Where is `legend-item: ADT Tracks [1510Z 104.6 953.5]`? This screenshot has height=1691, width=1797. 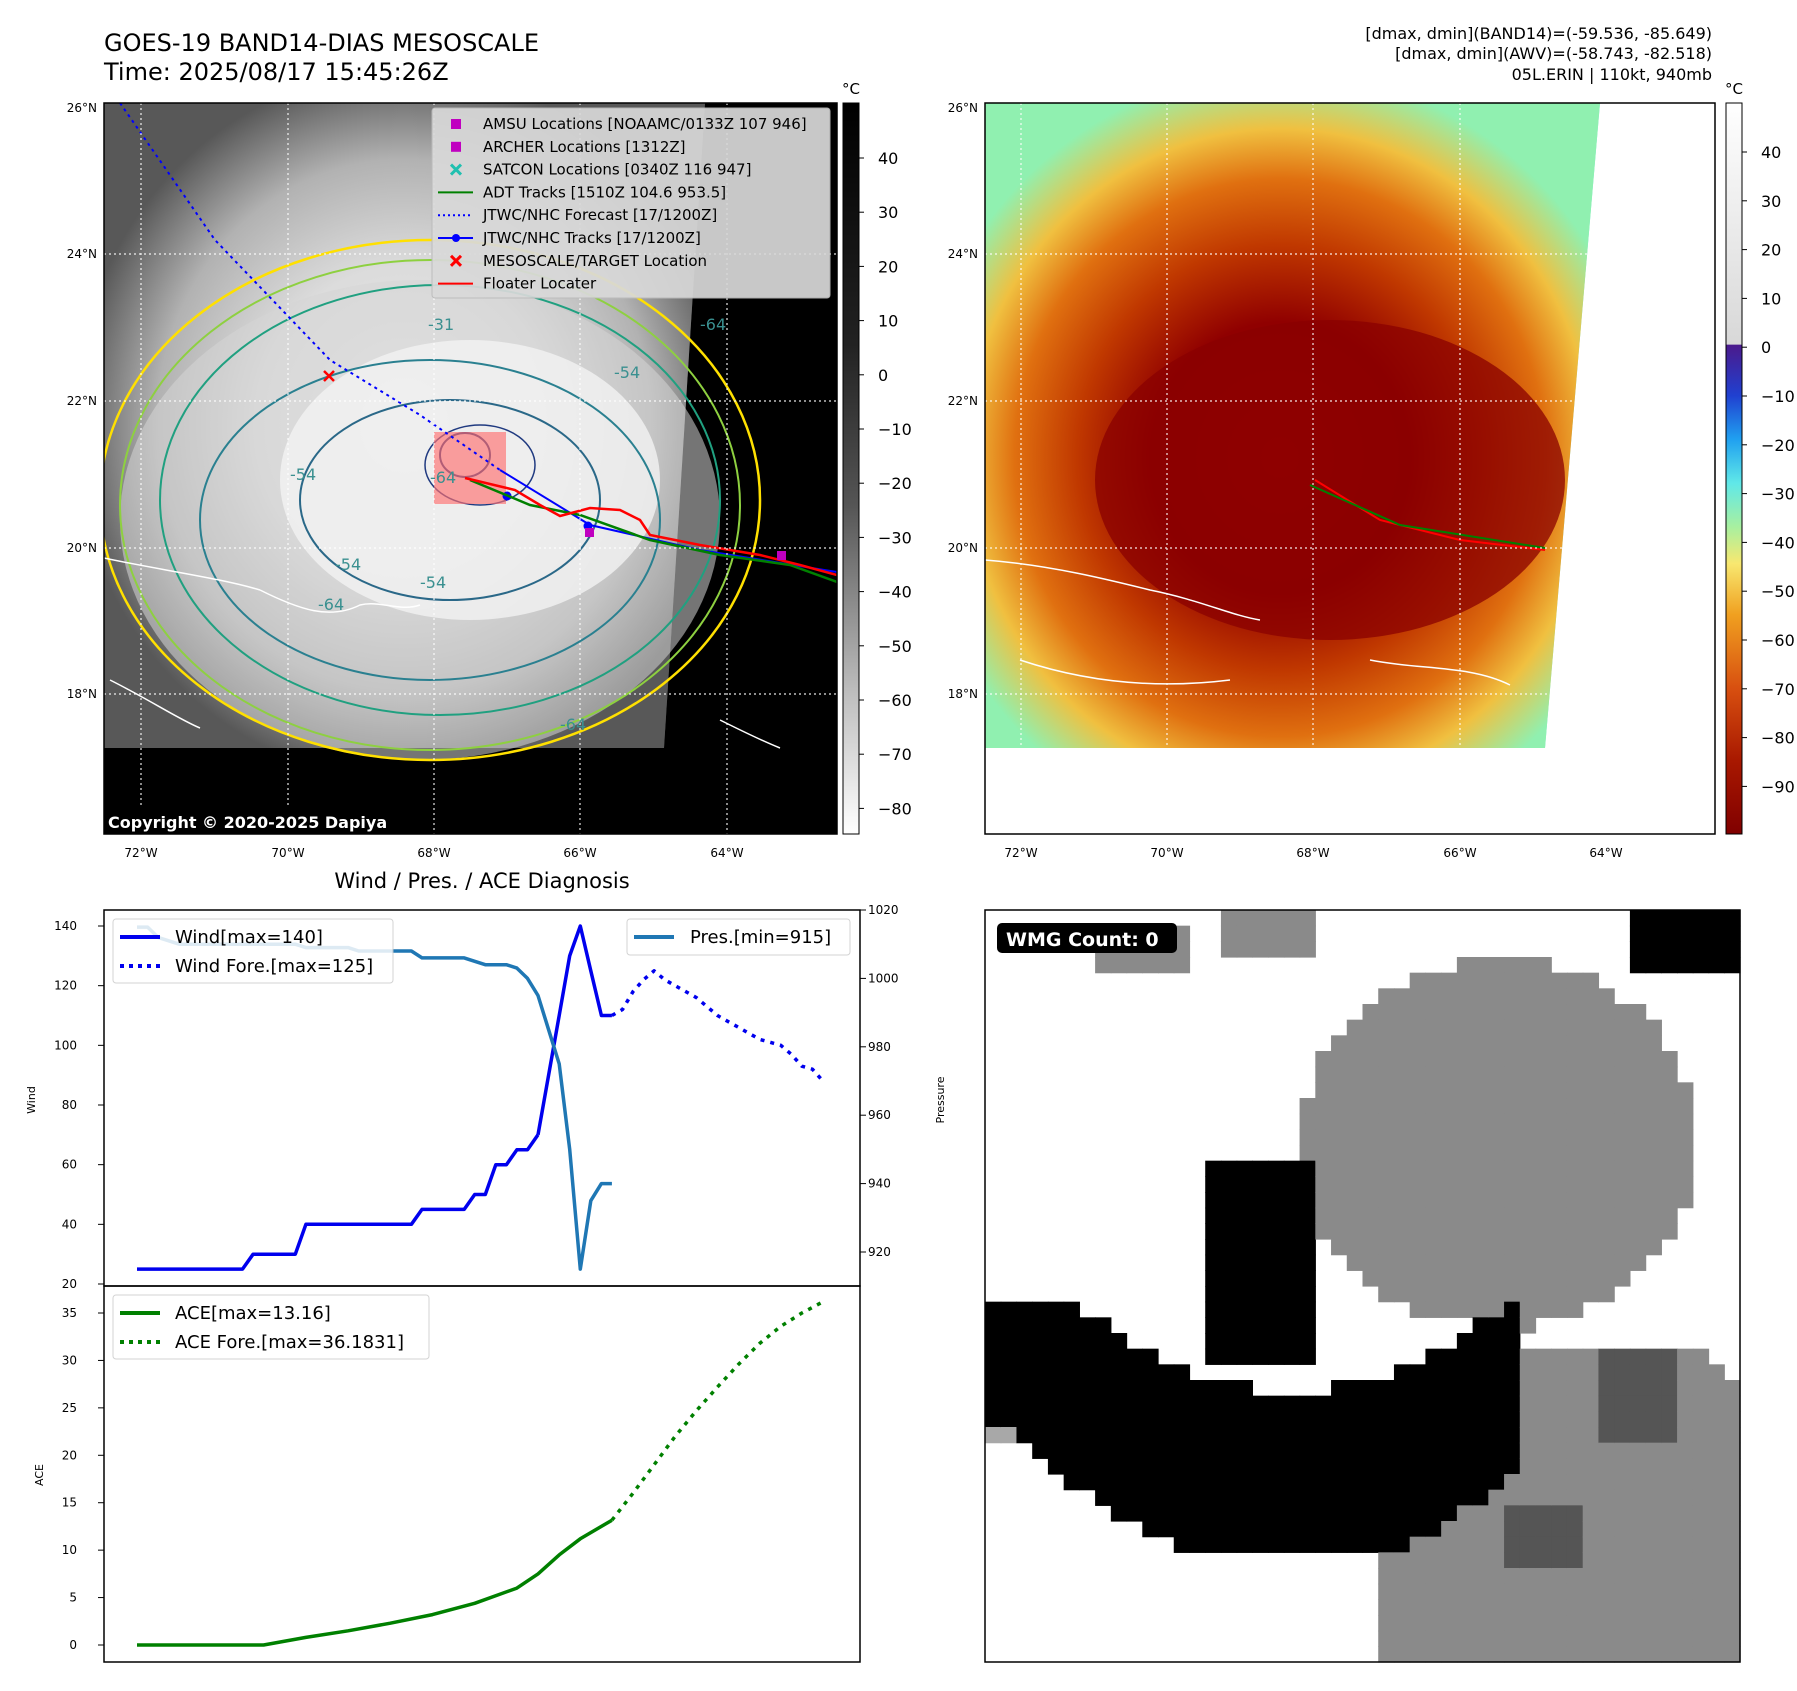
legend-item: ADT Tracks [1510Z 104.6 953.5] is located at coordinates (582, 192).